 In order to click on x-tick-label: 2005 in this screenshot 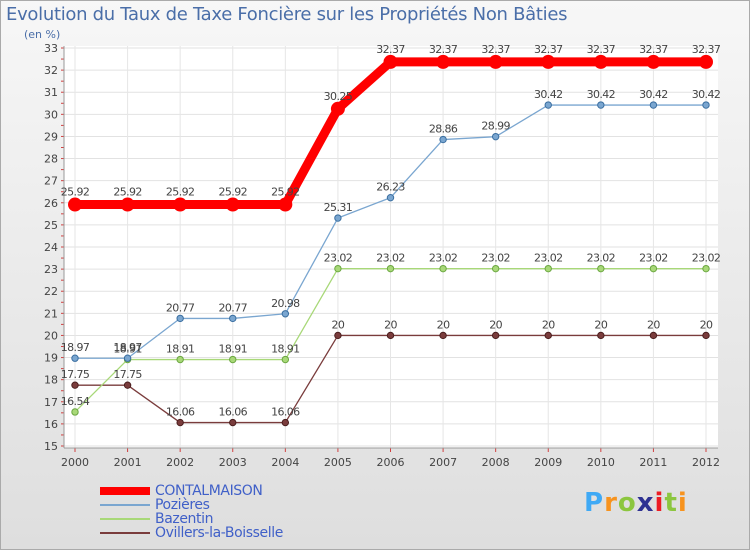, I will do `click(338, 462)`.